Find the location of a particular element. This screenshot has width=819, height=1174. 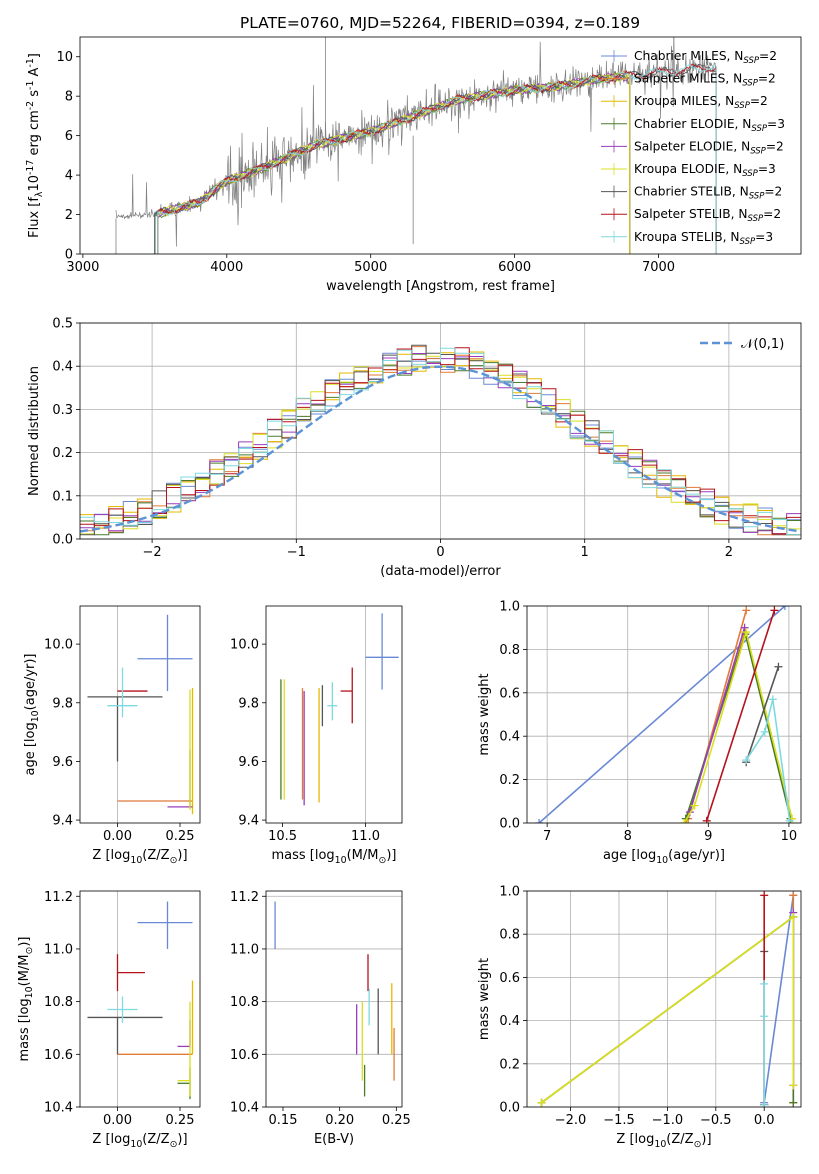

y-tick-label: 0.3 is located at coordinates (62, 410).